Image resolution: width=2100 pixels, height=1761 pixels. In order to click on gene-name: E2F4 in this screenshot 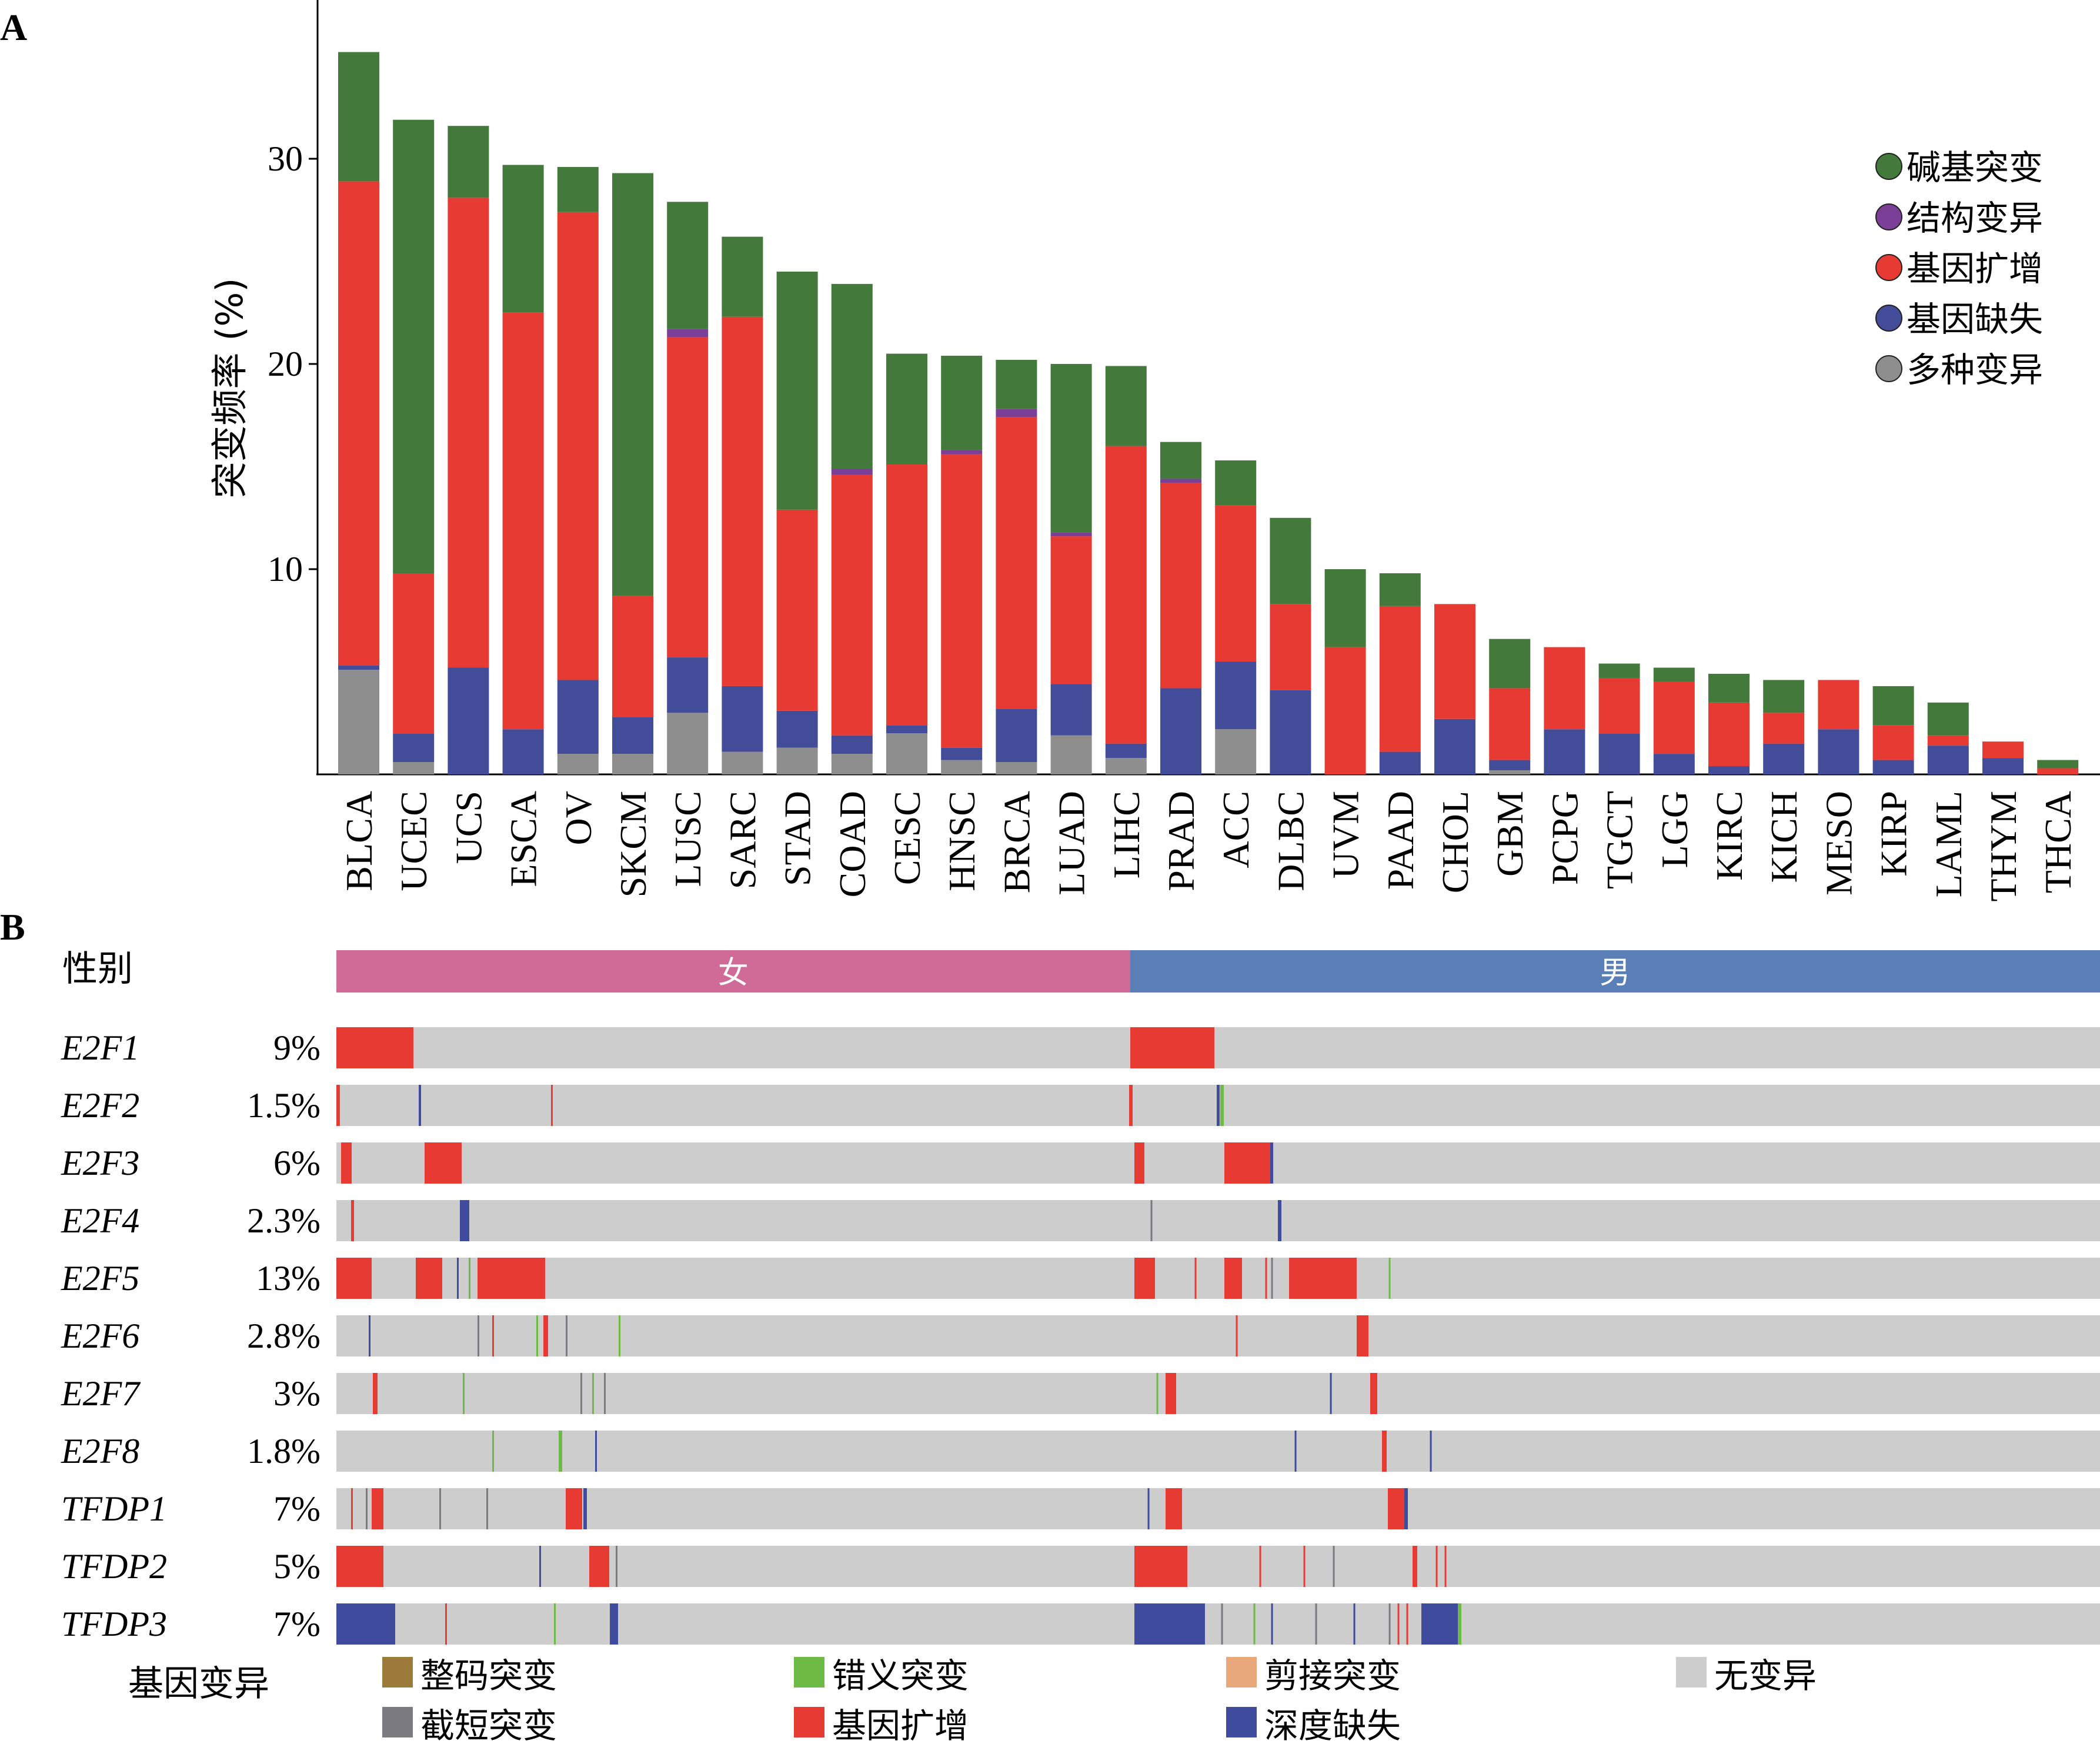, I will do `click(100, 1220)`.